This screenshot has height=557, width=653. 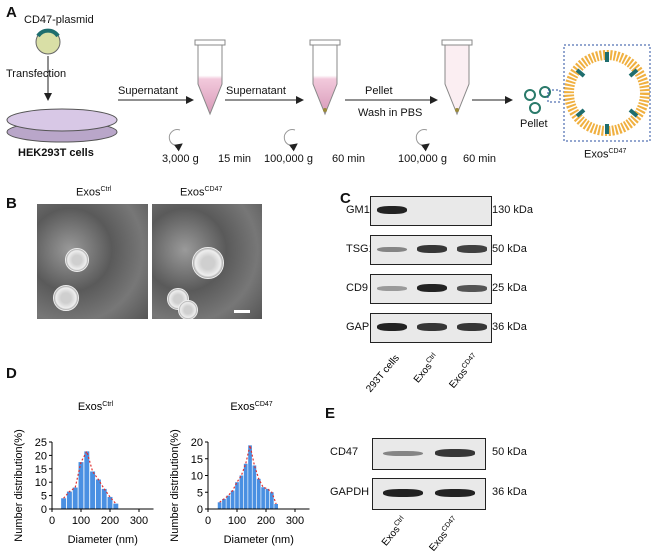 What do you see at coordinates (235, 159) in the screenshot?
I see `step1-time: 15 min` at bounding box center [235, 159].